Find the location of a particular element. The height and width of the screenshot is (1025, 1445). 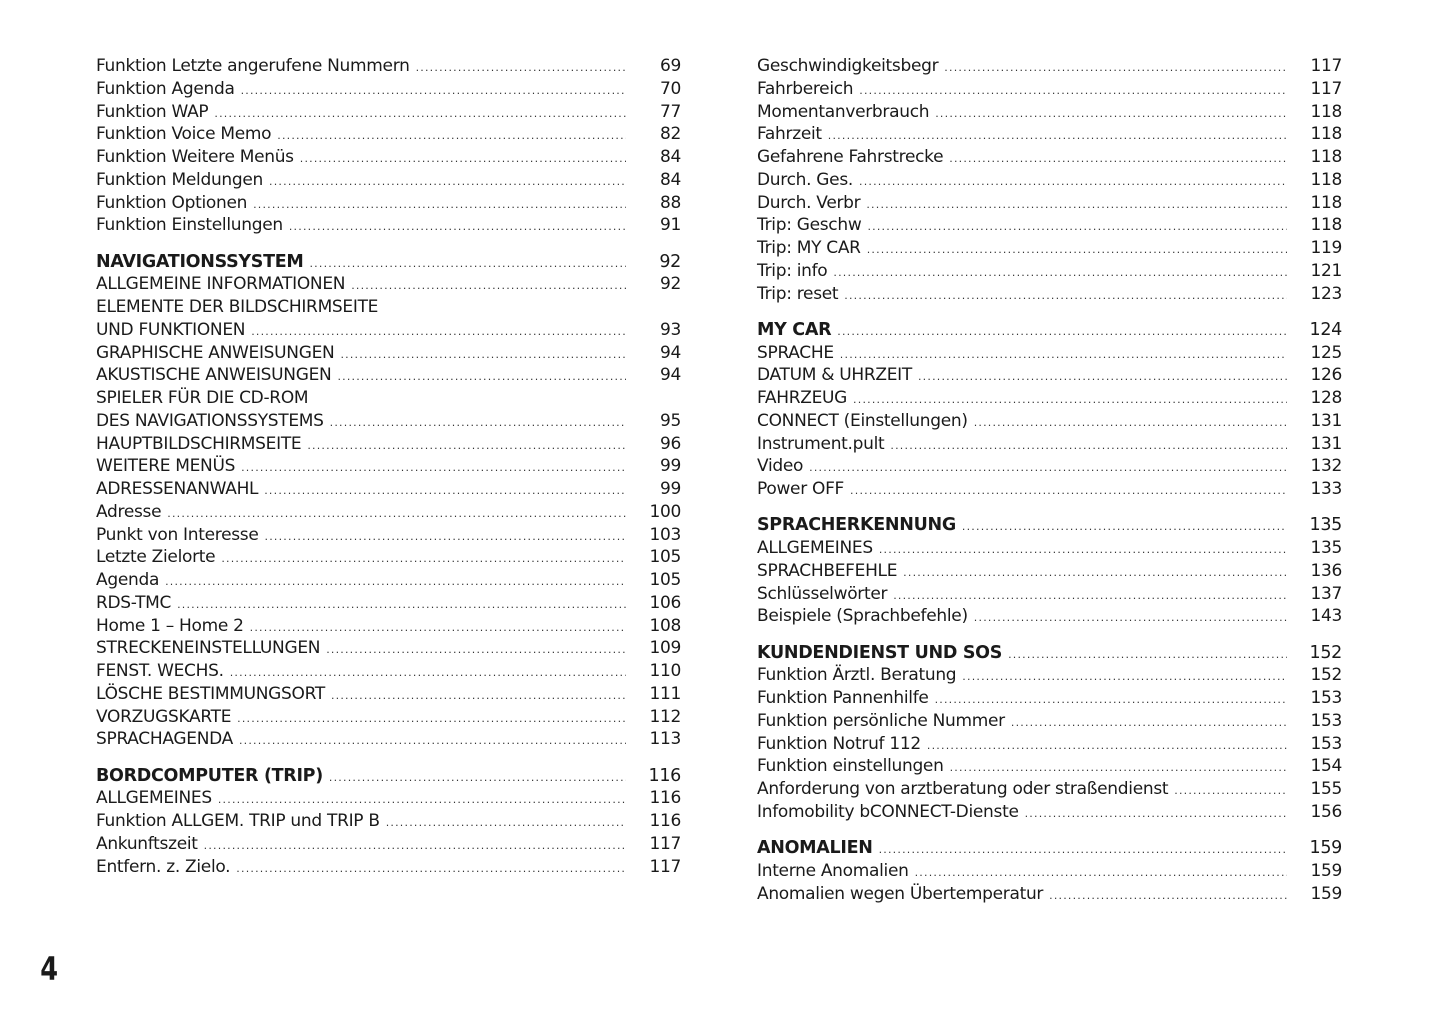

toc-page-number: 94 is located at coordinates (670, 375).